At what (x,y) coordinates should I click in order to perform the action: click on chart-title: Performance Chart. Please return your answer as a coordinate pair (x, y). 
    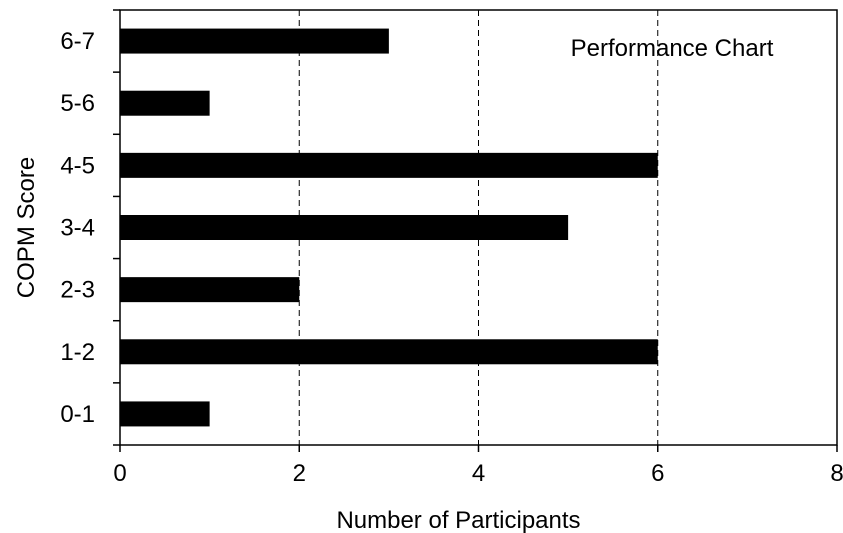
    Looking at the image, I should click on (672, 48).